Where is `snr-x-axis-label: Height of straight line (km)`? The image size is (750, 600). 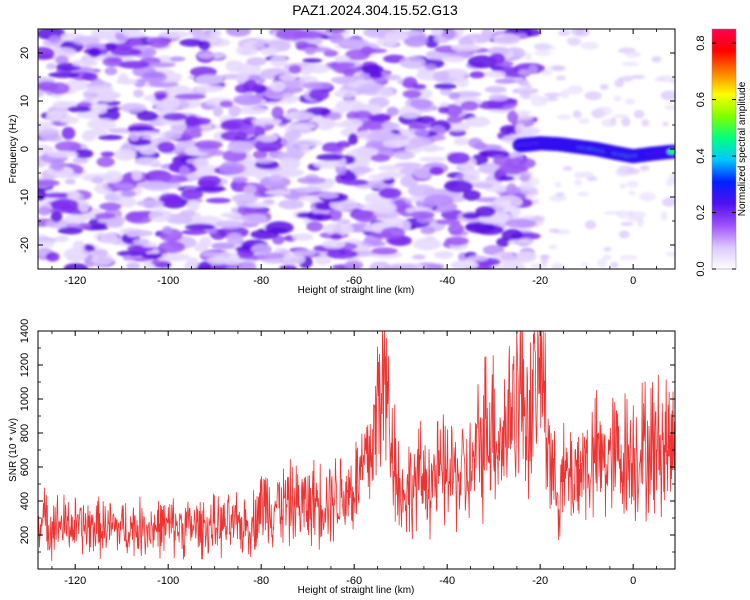 snr-x-axis-label: Height of straight line (km) is located at coordinates (356, 590).